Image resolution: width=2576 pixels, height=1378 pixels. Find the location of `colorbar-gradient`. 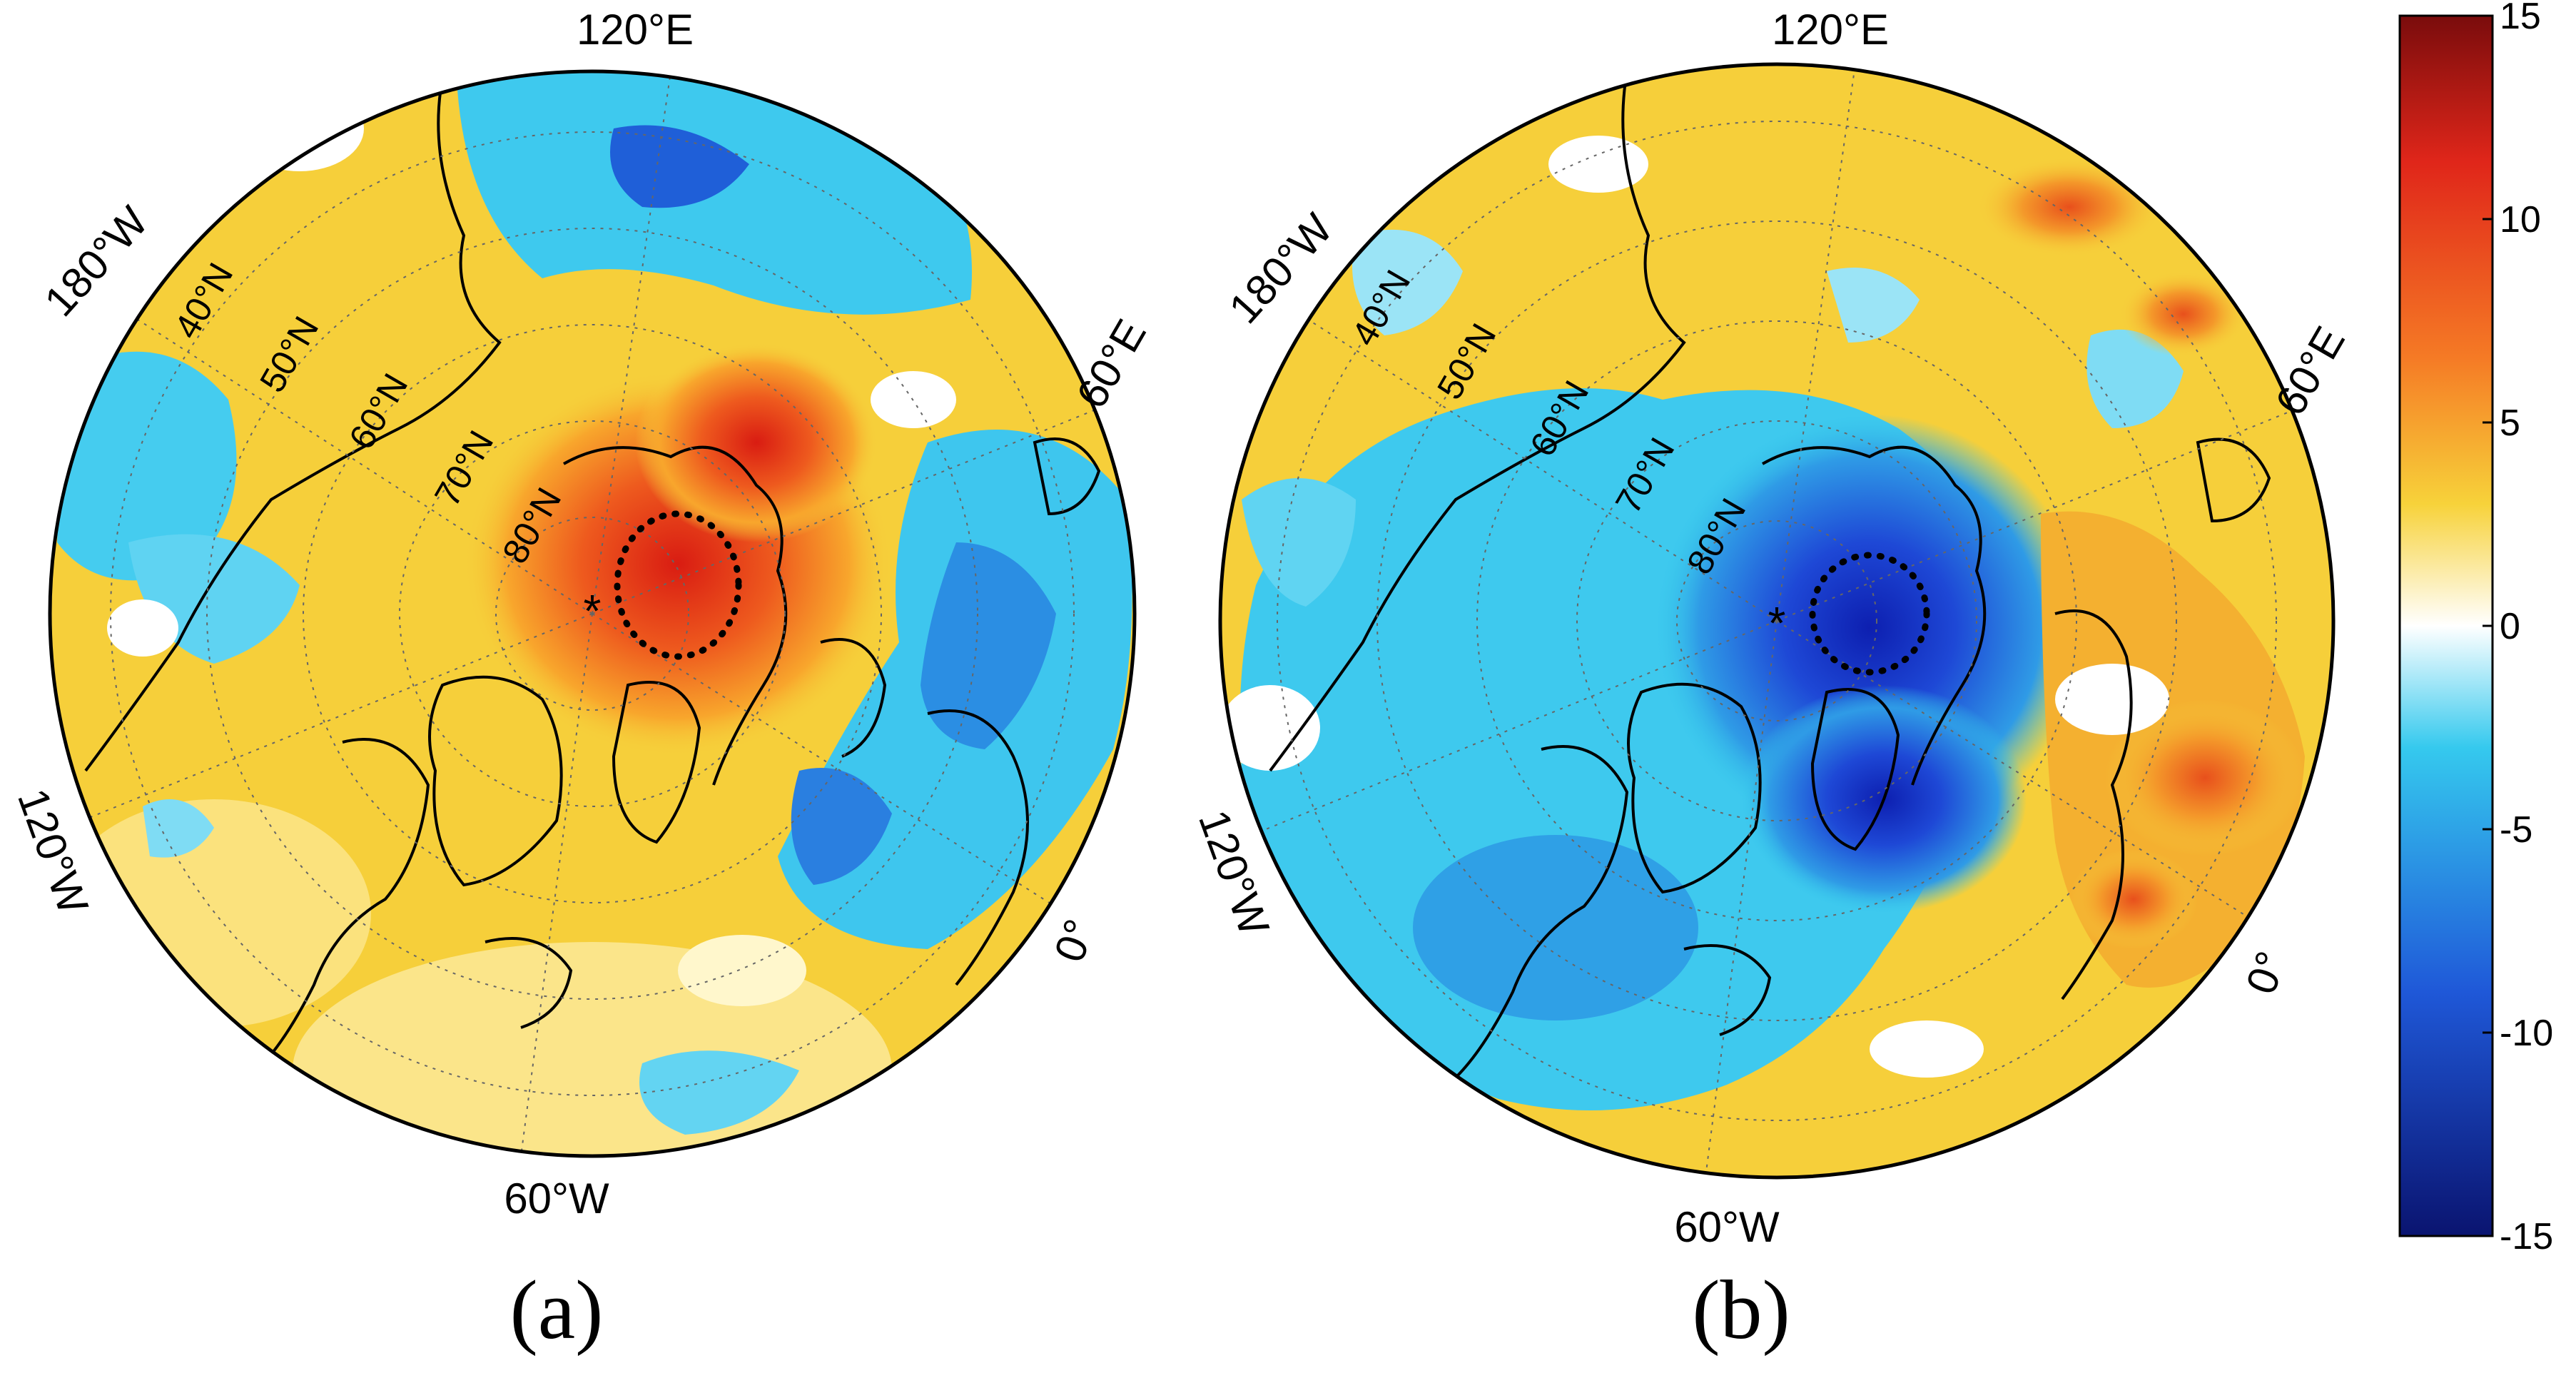

colorbar-gradient is located at coordinates (2446, 625).